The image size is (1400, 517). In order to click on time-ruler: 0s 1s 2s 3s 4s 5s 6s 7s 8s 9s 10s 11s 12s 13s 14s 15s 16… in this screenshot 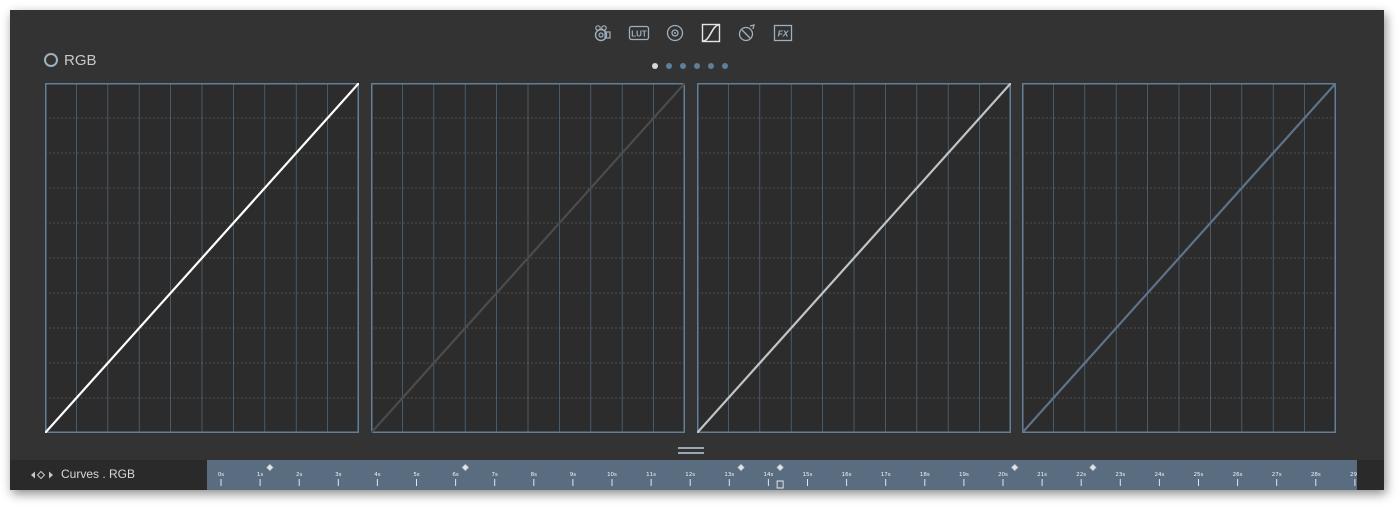, I will do `click(782, 475)`.